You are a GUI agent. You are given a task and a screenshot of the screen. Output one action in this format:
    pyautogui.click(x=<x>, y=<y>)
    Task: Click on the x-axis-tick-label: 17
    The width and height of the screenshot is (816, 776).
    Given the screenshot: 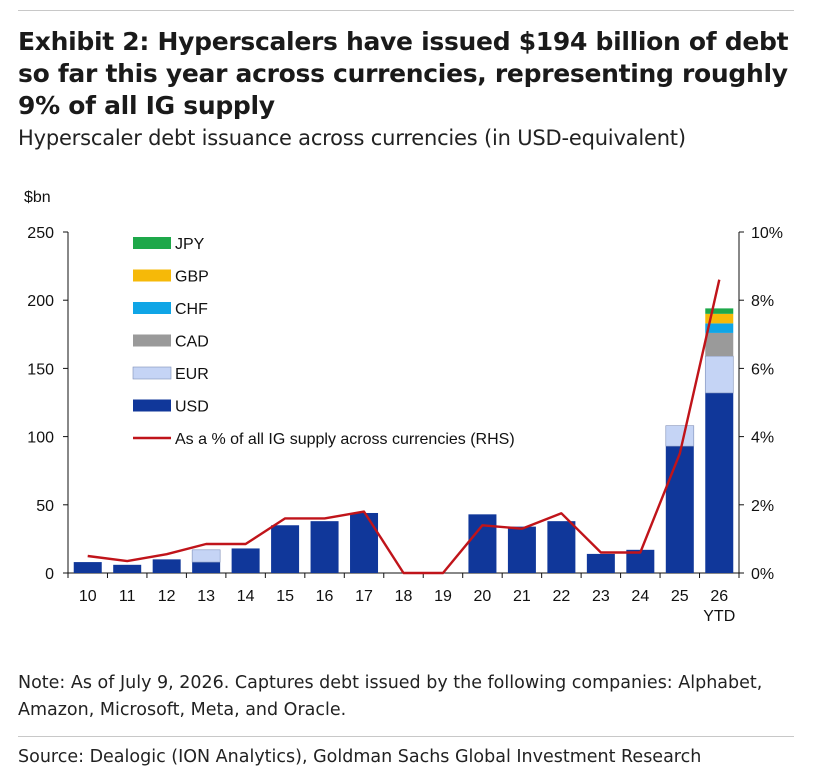 What is the action you would take?
    pyautogui.click(x=364, y=596)
    